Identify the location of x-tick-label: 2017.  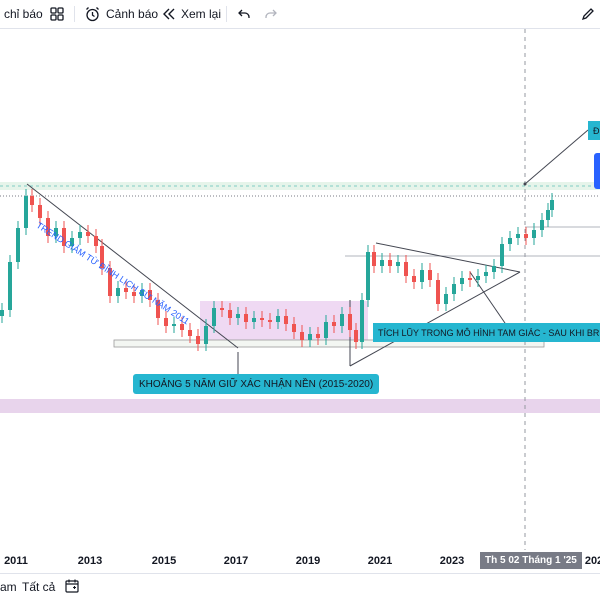
(236, 561).